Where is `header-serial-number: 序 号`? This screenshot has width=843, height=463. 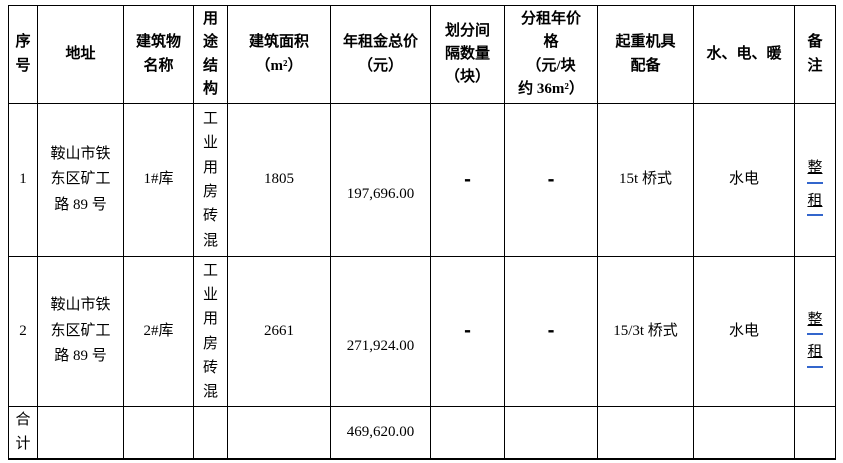
header-serial-number: 序 号 is located at coordinates (23, 54).